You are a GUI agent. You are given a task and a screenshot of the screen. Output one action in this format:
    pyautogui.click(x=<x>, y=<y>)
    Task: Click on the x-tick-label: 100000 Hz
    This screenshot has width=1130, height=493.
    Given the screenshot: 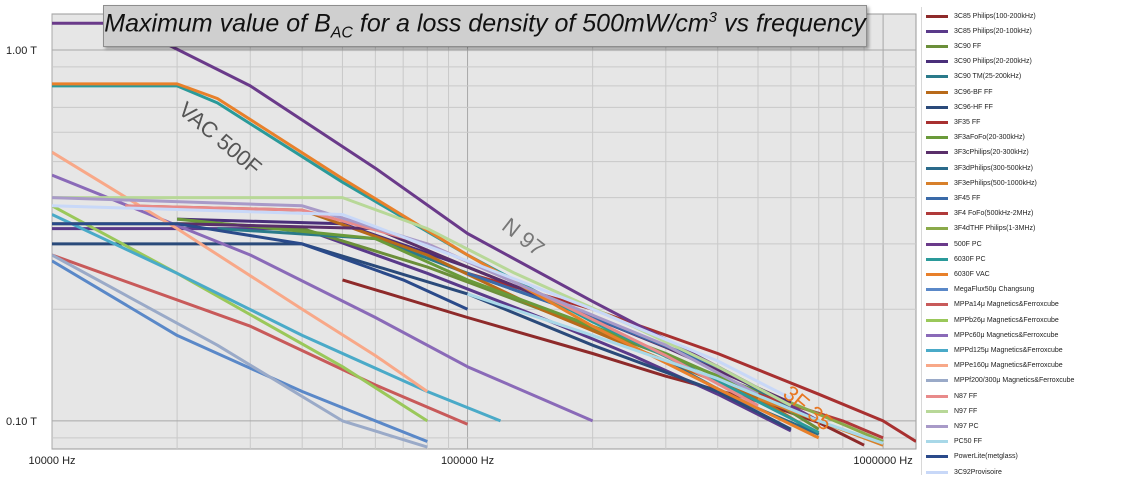 What is the action you would take?
    pyautogui.click(x=467, y=461)
    